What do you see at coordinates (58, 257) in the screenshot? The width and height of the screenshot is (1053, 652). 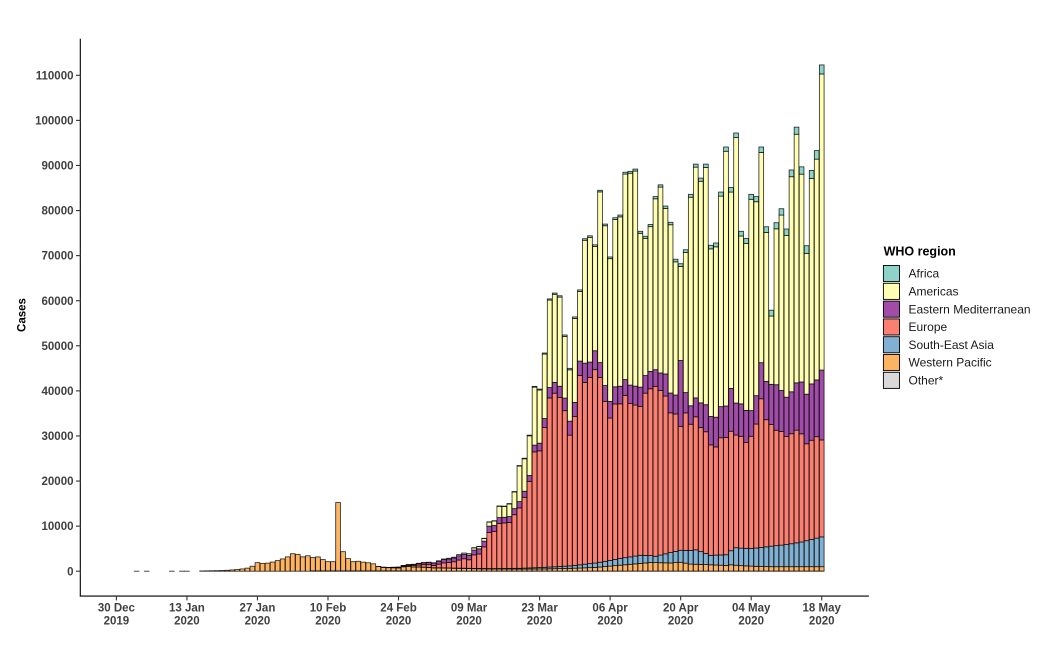 I see `svg-text: 70000` at bounding box center [58, 257].